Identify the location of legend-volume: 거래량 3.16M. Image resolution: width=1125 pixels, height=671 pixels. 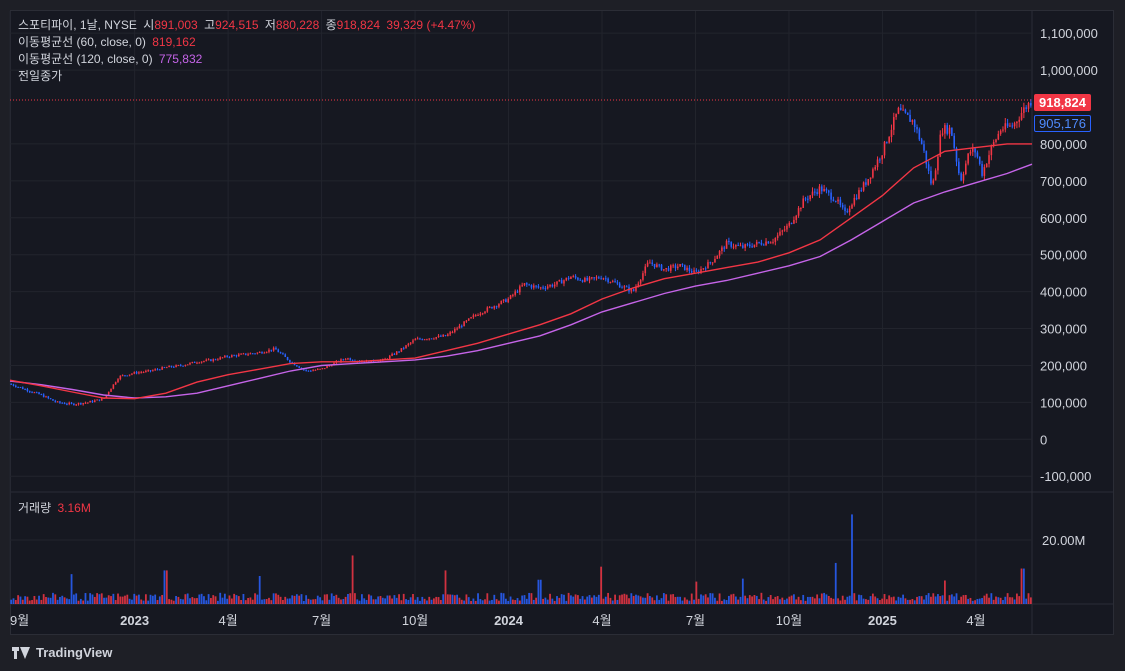
(56, 508).